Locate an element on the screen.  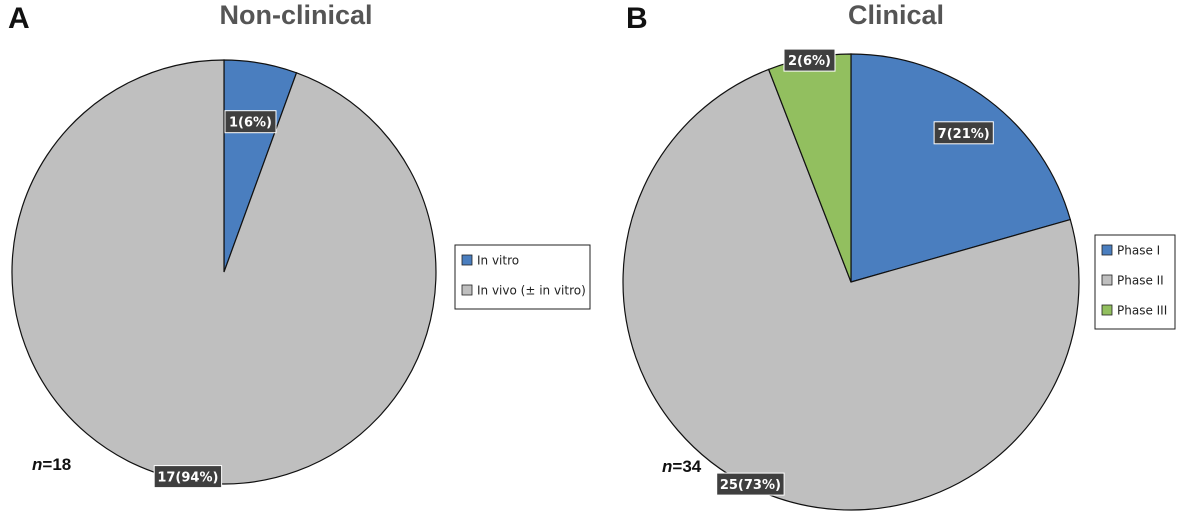
legend-label: Phase II is located at coordinates (1140, 281).